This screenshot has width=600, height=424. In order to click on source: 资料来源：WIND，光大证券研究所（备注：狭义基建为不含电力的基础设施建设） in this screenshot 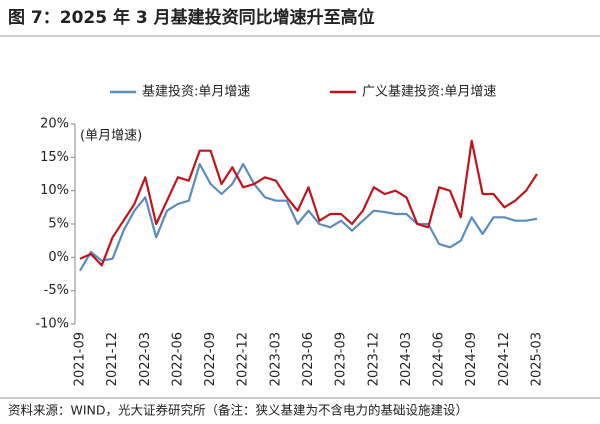, I will do `click(238, 410)`.